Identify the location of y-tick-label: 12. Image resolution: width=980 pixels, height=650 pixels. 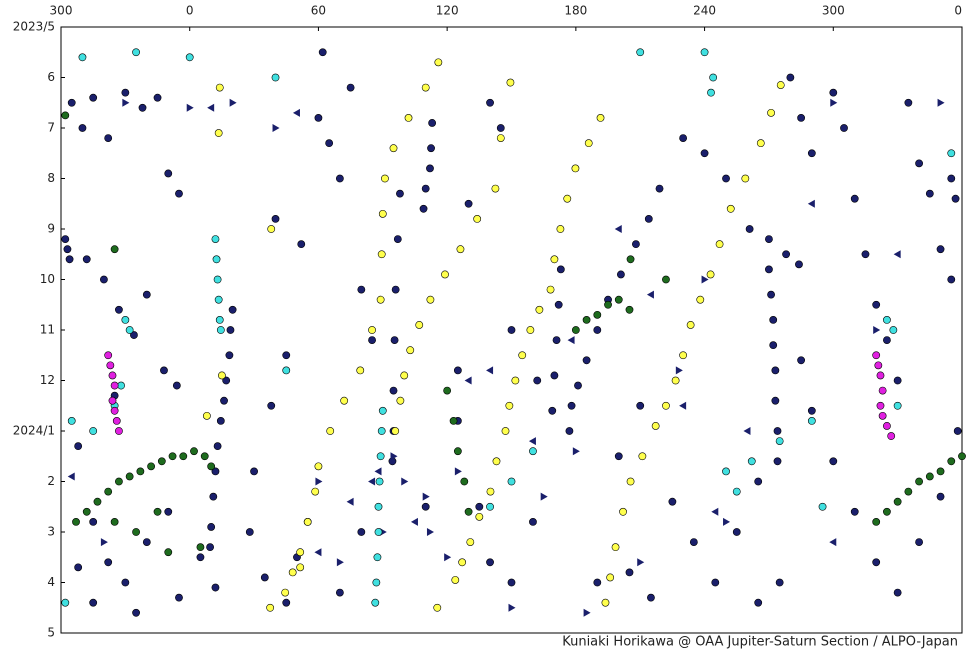
(47, 380).